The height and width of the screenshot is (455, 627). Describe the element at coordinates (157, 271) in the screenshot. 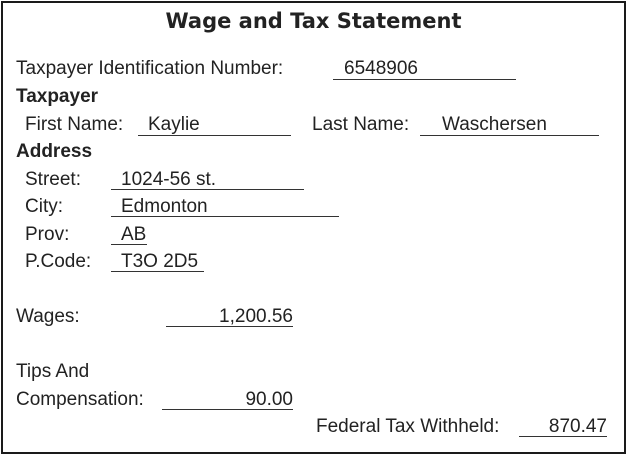

I see `pcode-underline` at that location.